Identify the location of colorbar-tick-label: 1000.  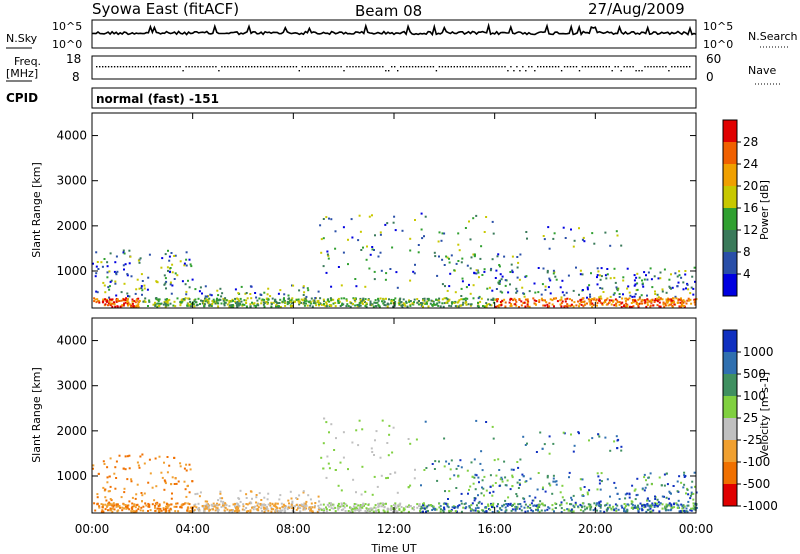
(758, 352).